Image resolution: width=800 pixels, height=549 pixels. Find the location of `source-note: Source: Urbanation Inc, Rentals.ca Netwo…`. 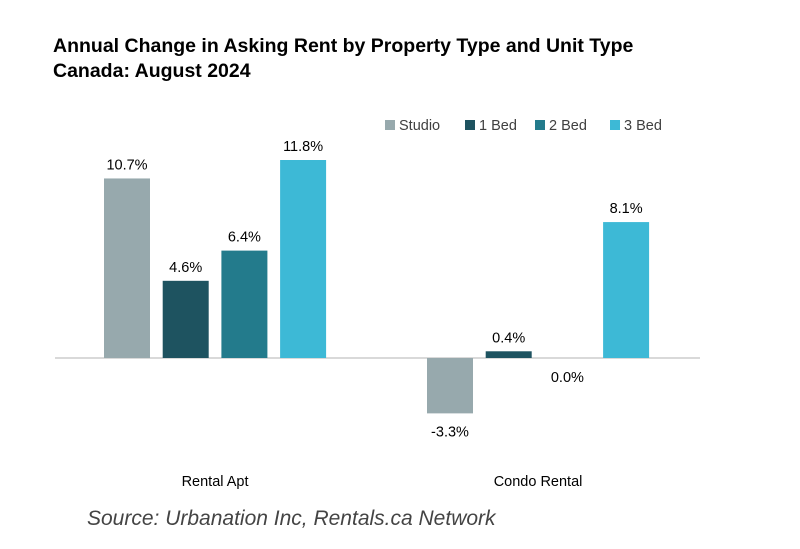

source-note: Source: Urbanation Inc, Rentals.ca Netwo… is located at coordinates (291, 518).